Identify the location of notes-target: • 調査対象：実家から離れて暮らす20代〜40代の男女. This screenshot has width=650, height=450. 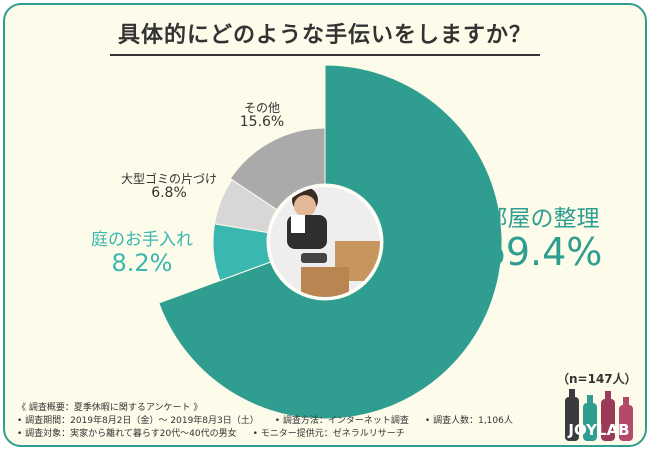
(127, 434).